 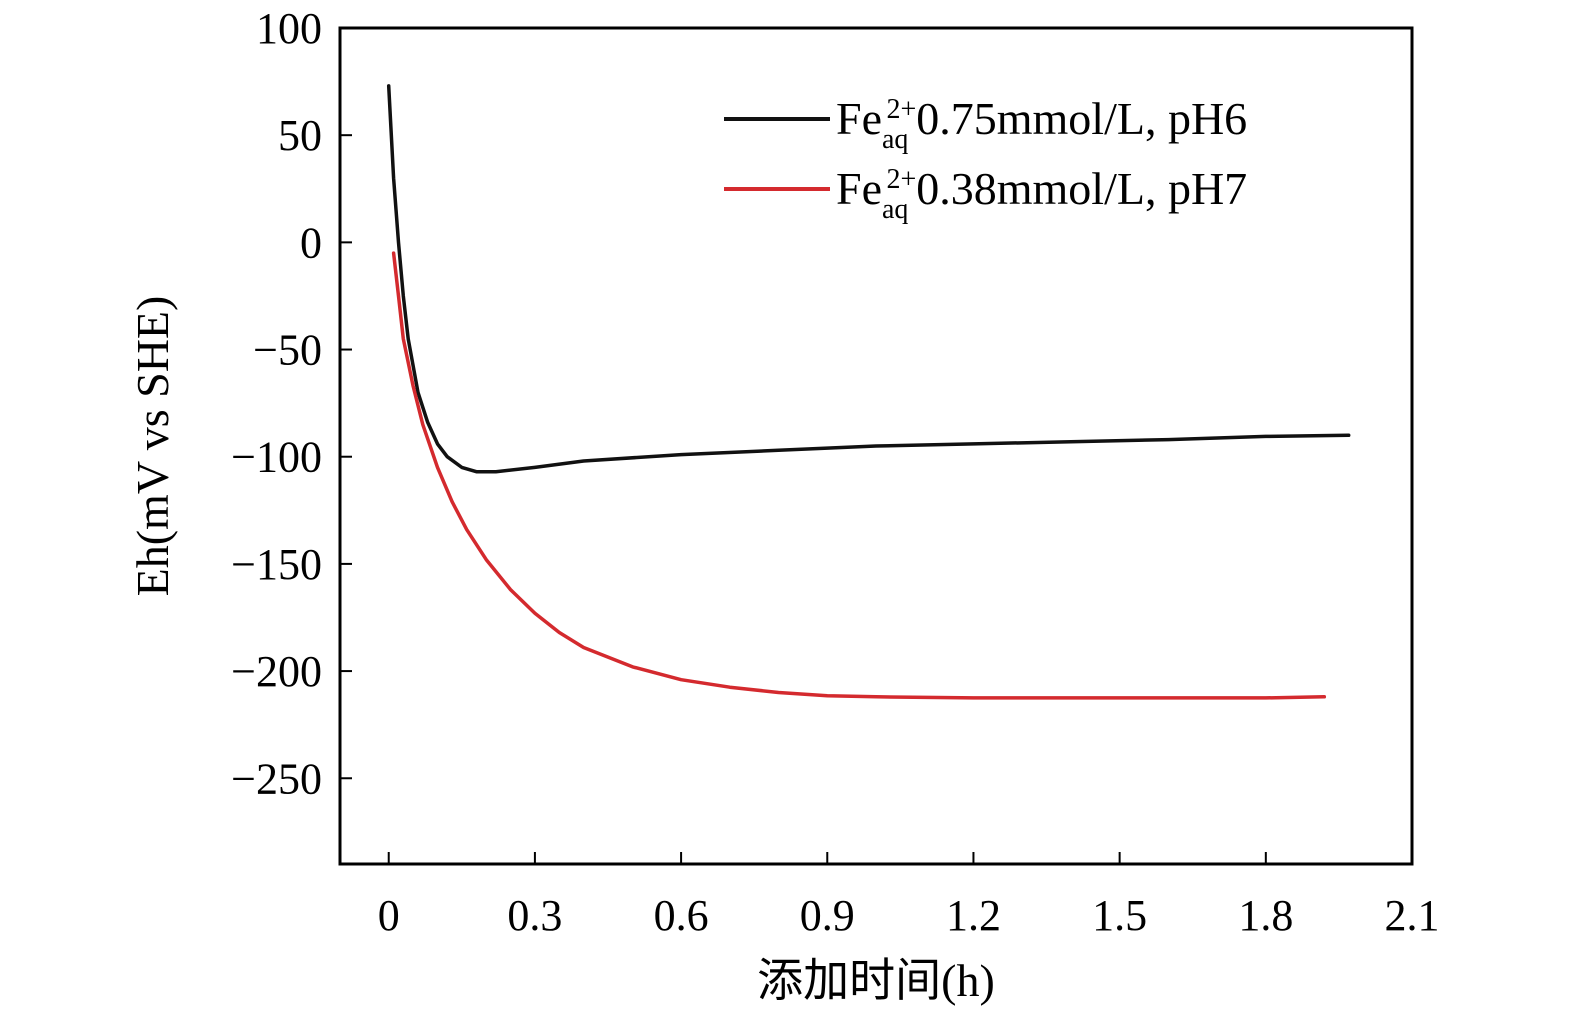 I want to click on y-axis-ticks: 100 50 0 −50 −100 −150 −200 −250, so click(x=291, y=403).